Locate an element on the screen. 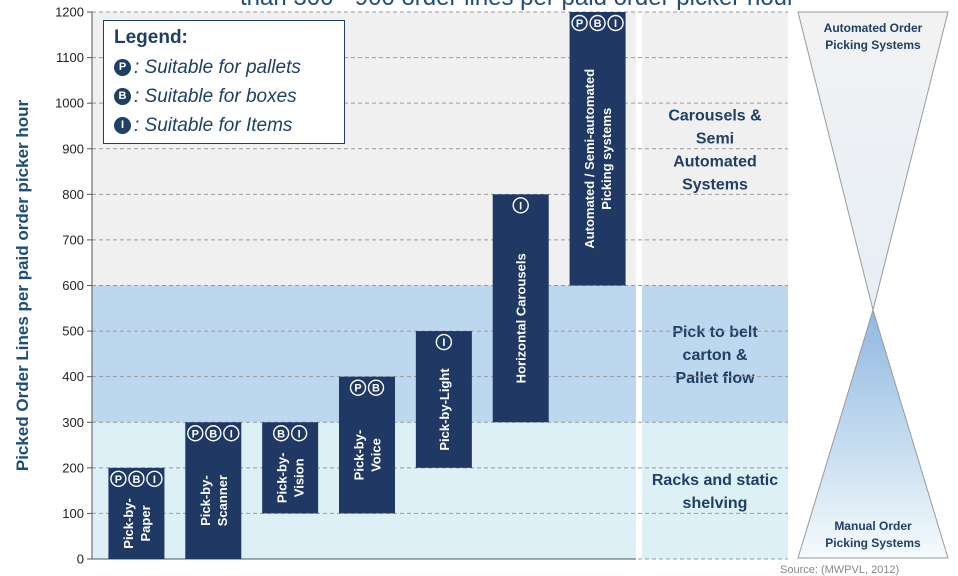  zone-label: shelving is located at coordinates (715, 503).